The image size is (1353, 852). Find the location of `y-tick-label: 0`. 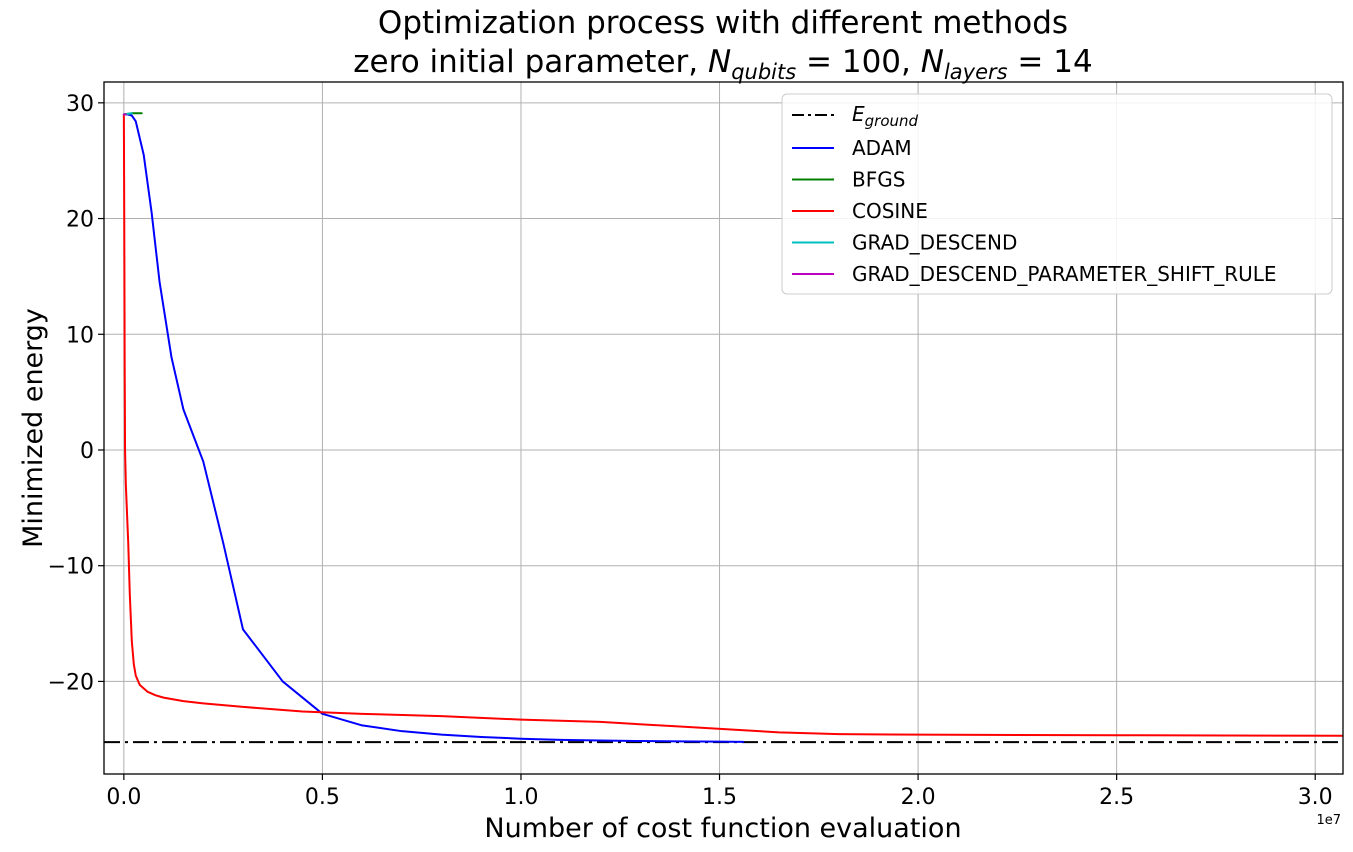

y-tick-label: 0 is located at coordinates (87, 451).